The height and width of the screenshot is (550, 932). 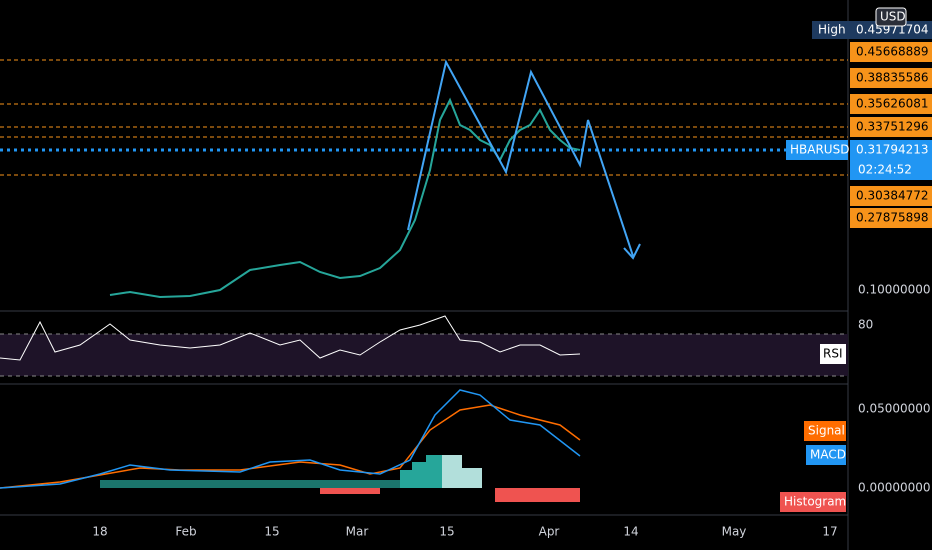 I want to click on last-price: 0.31794213, so click(x=892, y=150).